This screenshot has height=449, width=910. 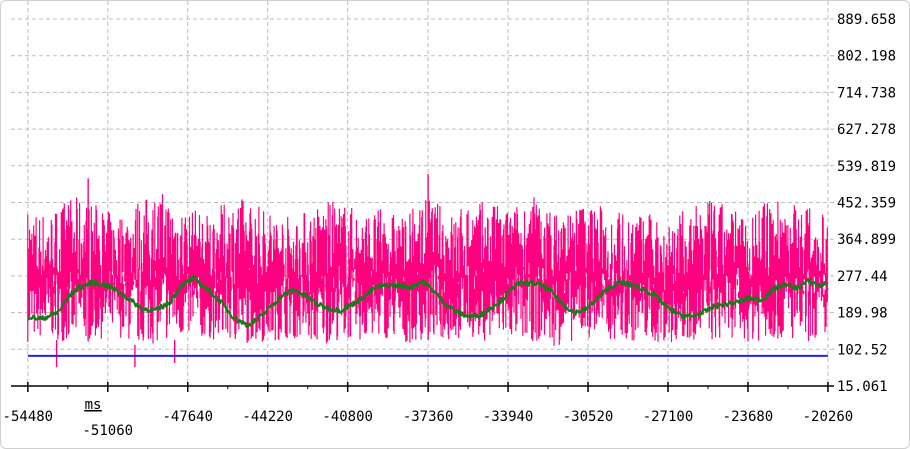 I want to click on x-tick-label: -51060, so click(x=108, y=431).